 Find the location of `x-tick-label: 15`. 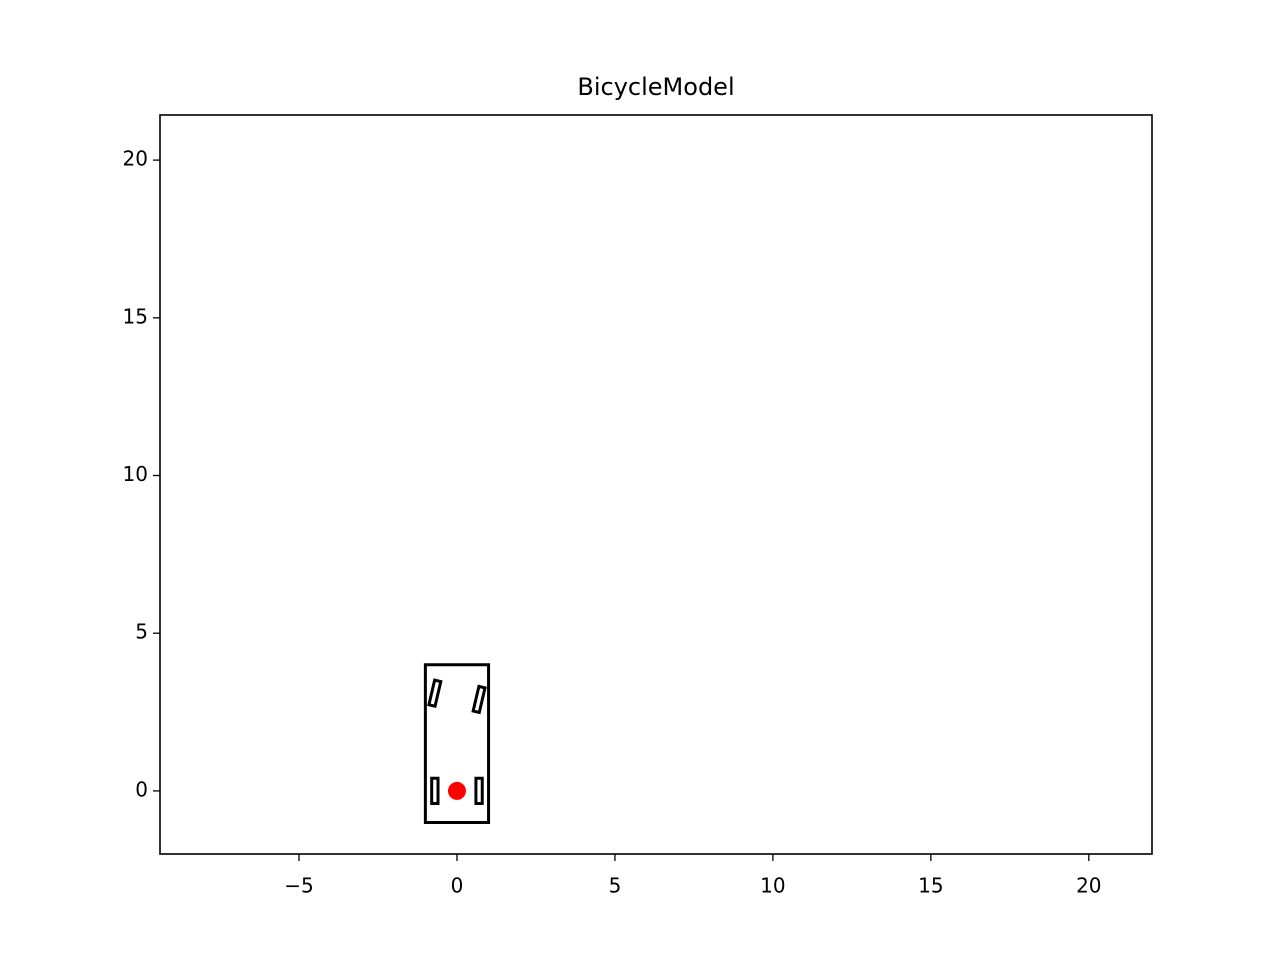

x-tick-label: 15 is located at coordinates (930, 886).